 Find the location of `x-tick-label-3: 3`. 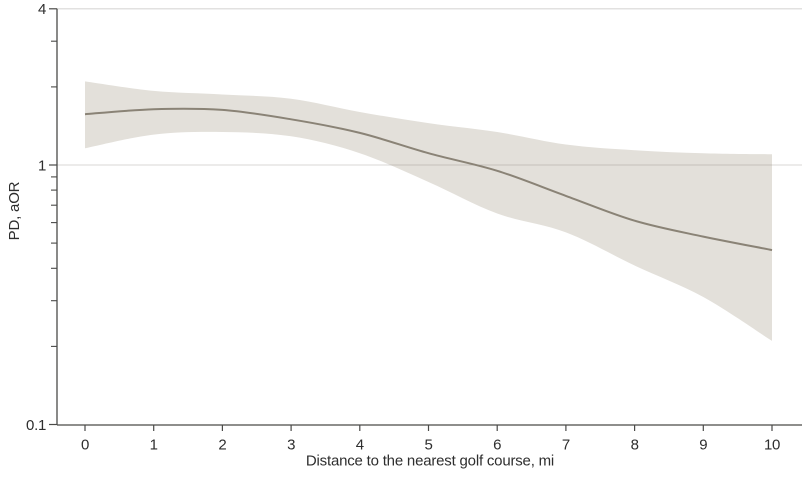

x-tick-label-3: 3 is located at coordinates (291, 444).